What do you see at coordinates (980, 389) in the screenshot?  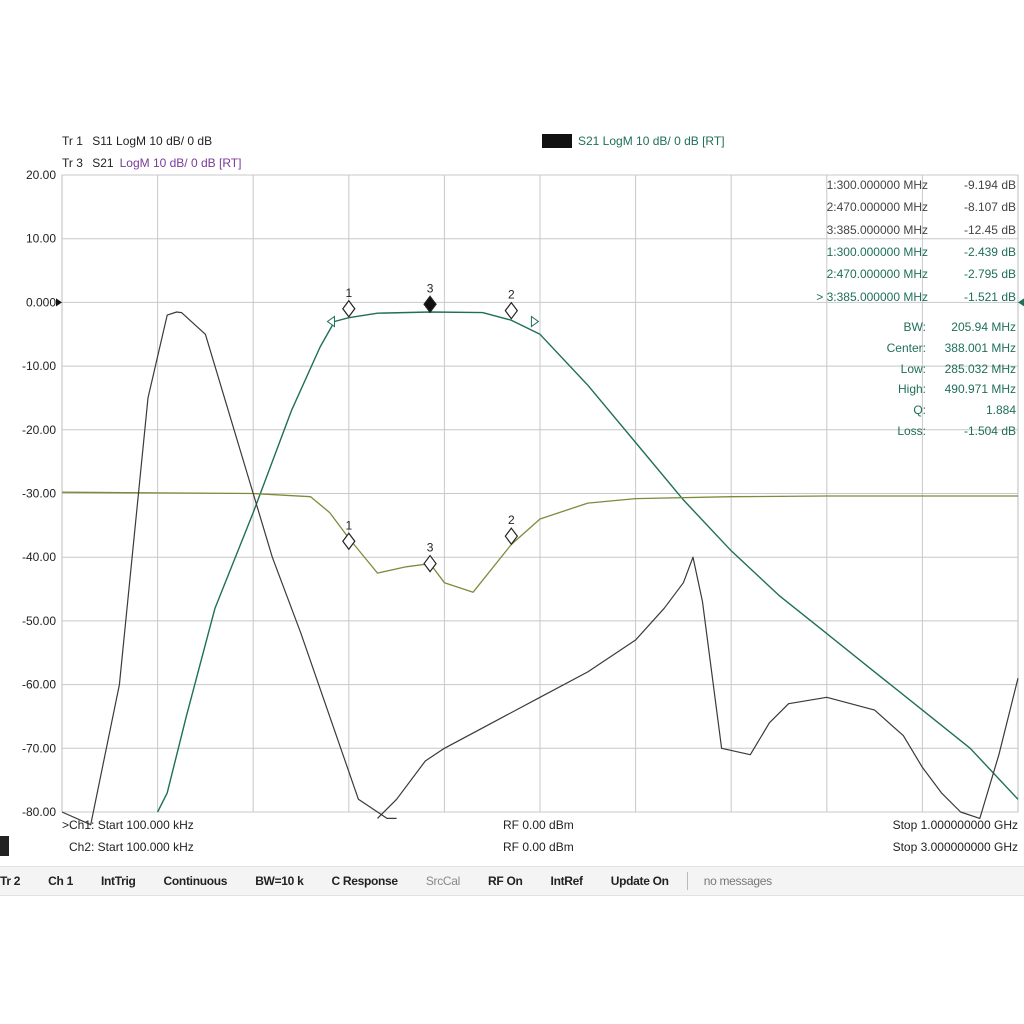 I see `bw-stat-value: 490.971 MHz` at bounding box center [980, 389].